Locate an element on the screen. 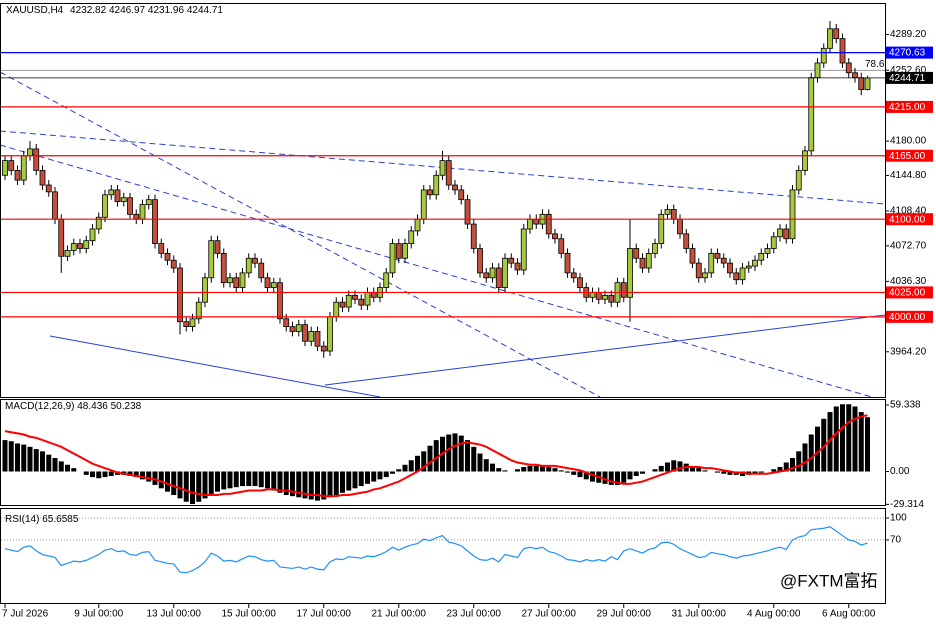  rsi-header: RSI(14) 65.6585 is located at coordinates (42, 519).